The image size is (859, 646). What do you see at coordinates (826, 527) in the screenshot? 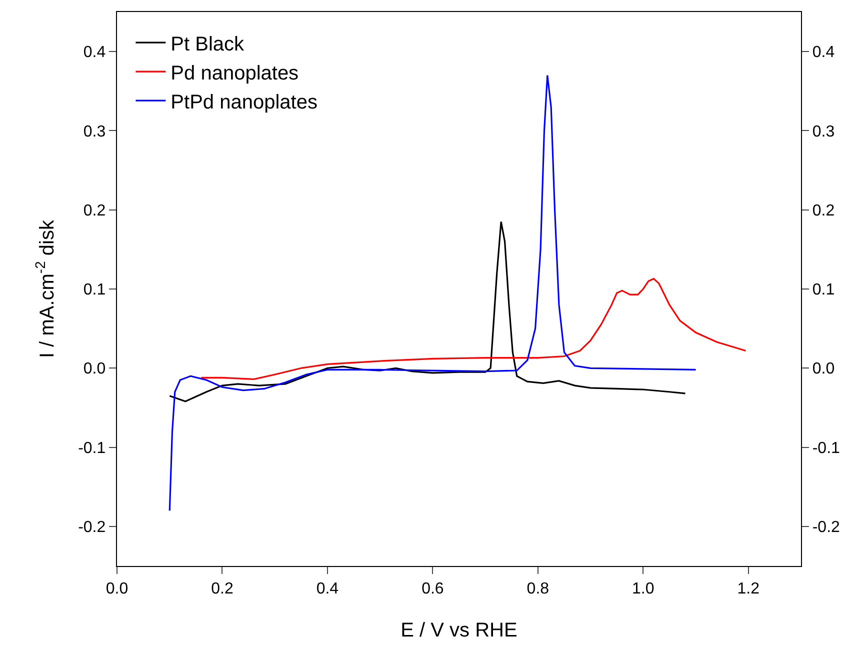
I see `y2-tick-label: -0.2` at bounding box center [826, 527].